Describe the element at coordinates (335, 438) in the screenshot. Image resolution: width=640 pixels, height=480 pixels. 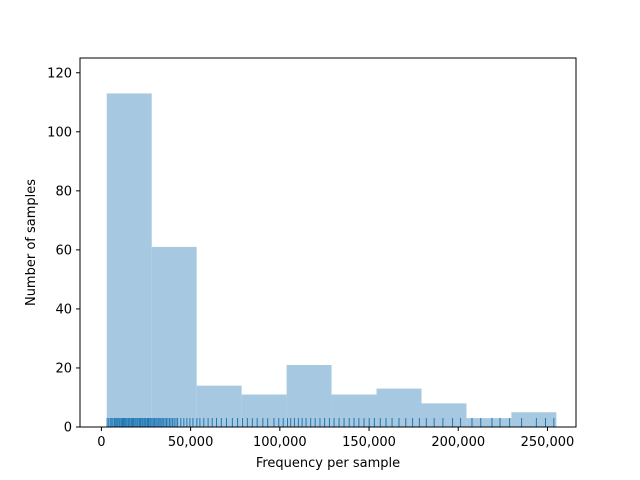
I see `x-axis: 0 50,000 100,000 150,000 200,000 250,000` at that location.